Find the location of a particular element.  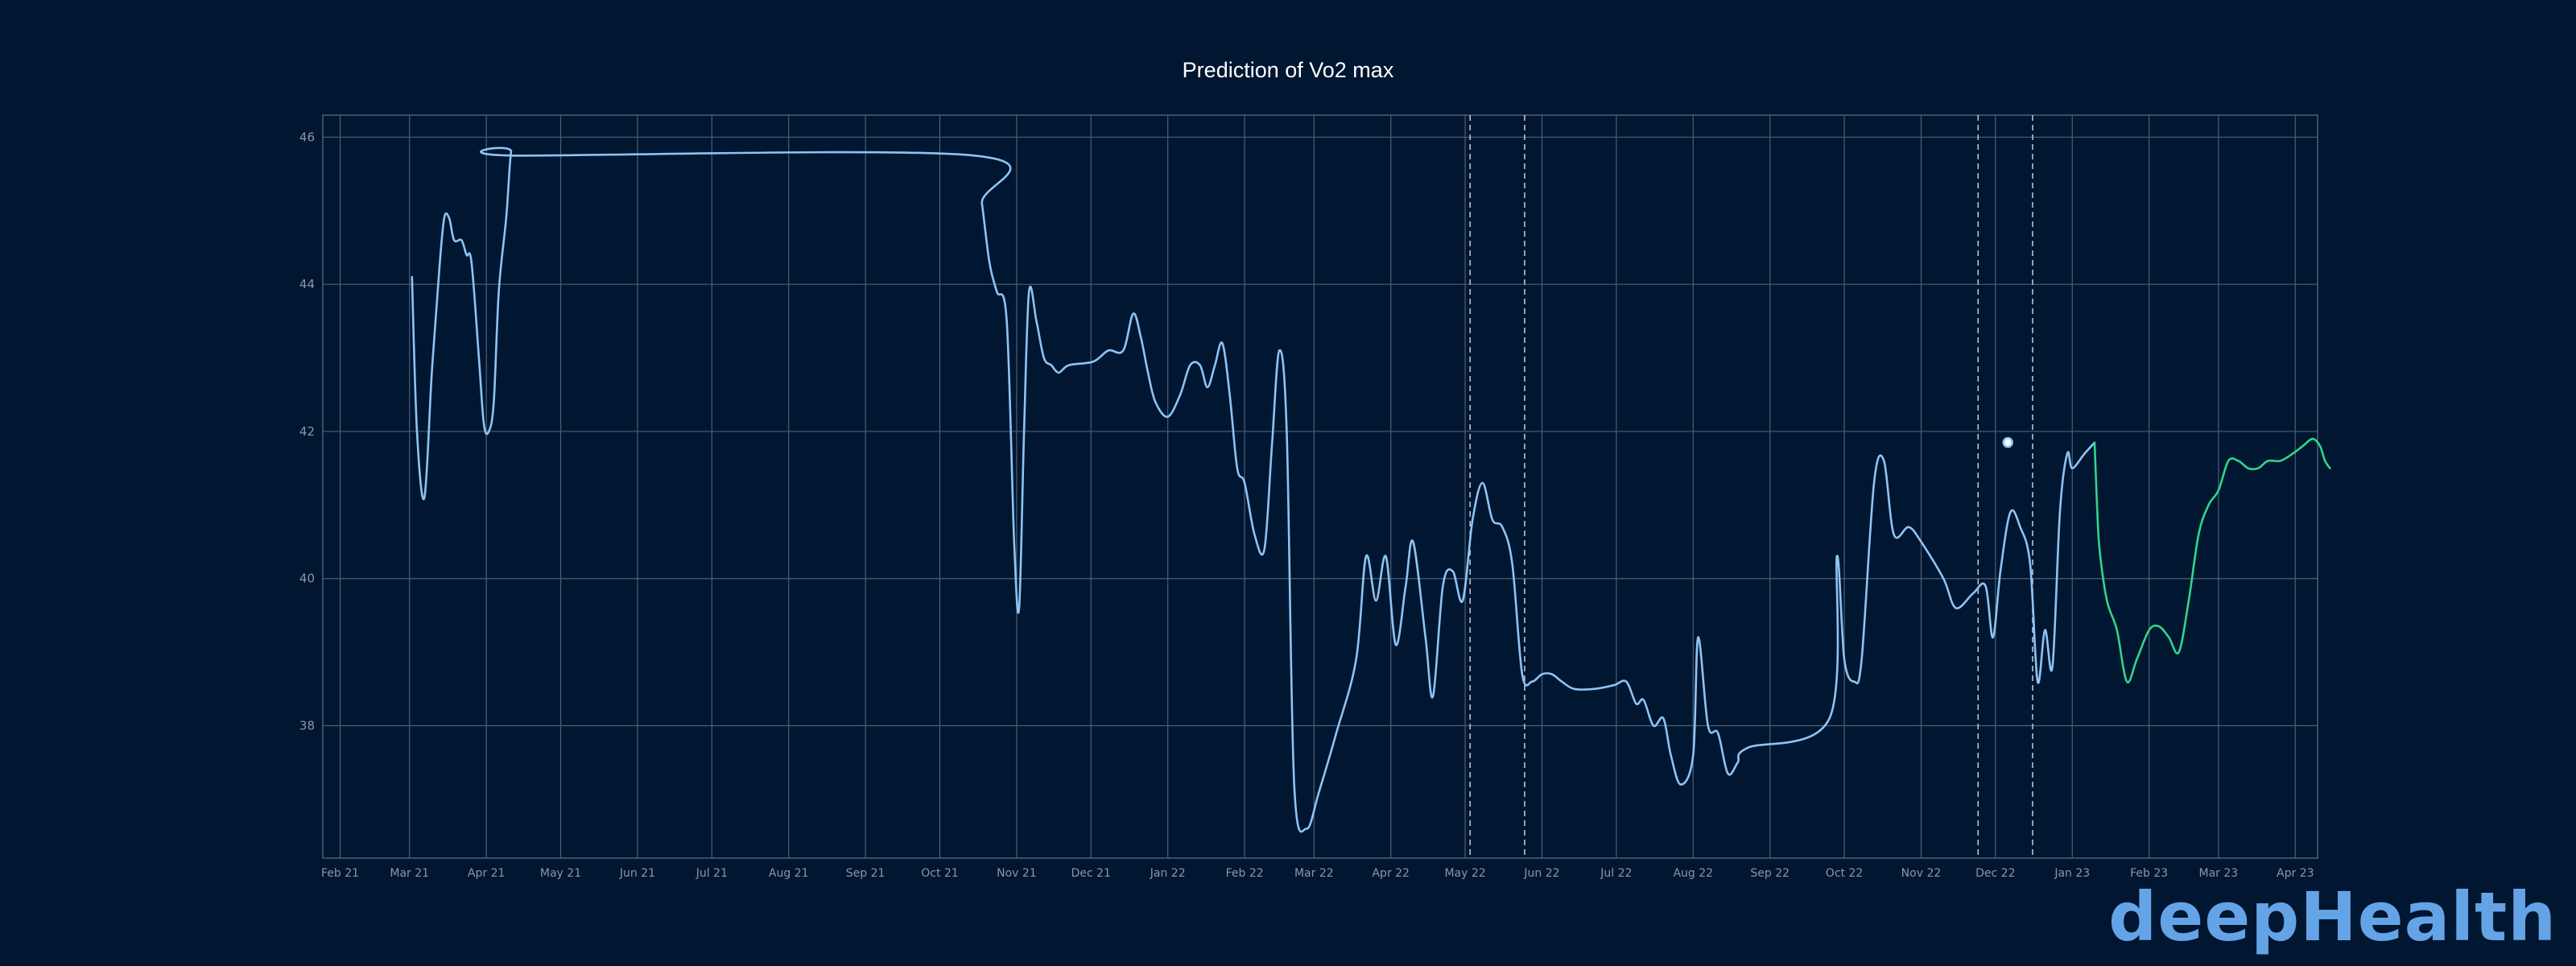

x-tick-label: Jan 23 is located at coordinates (2072, 873).